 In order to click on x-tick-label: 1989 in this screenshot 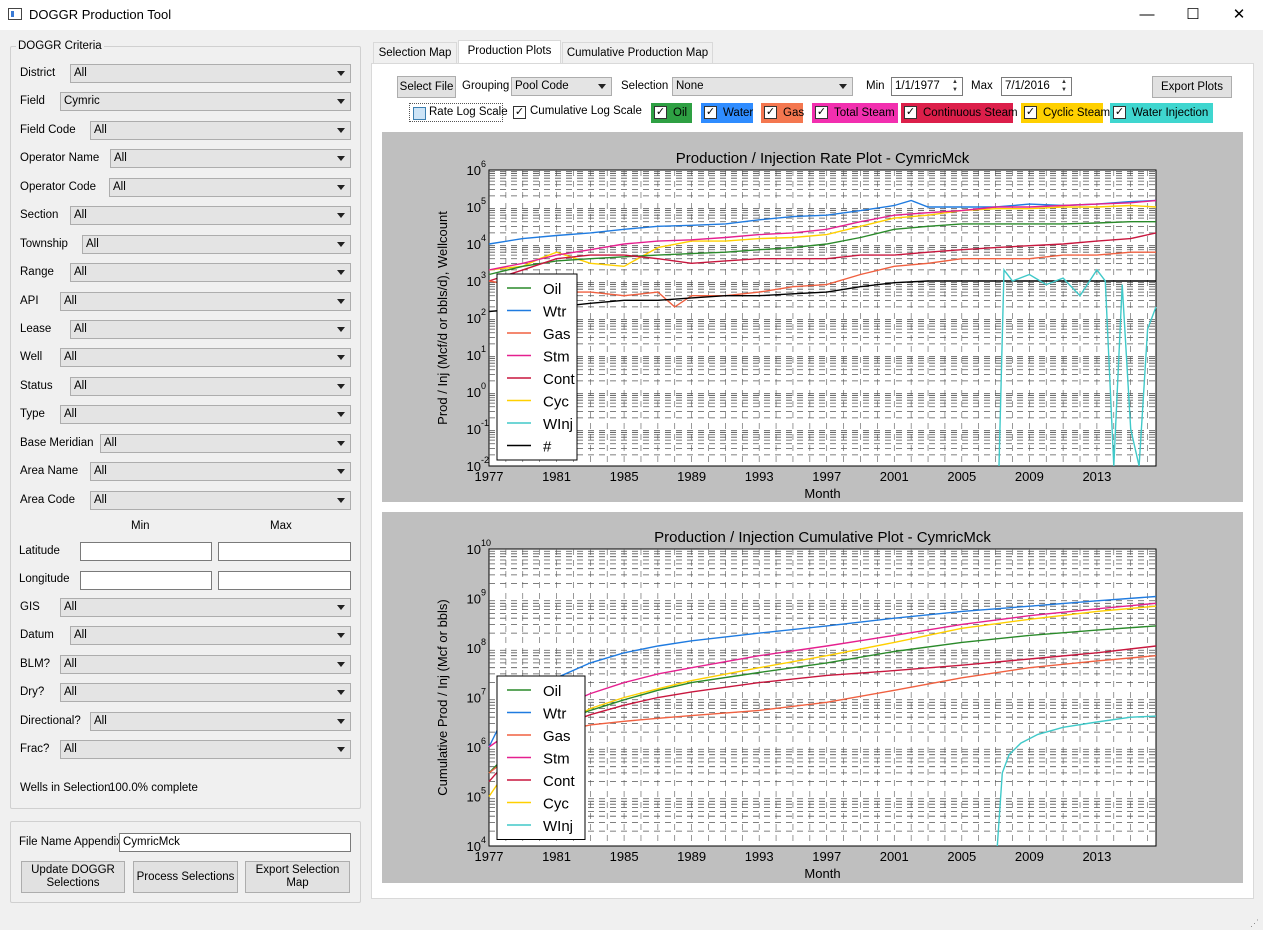, I will do `click(691, 856)`.